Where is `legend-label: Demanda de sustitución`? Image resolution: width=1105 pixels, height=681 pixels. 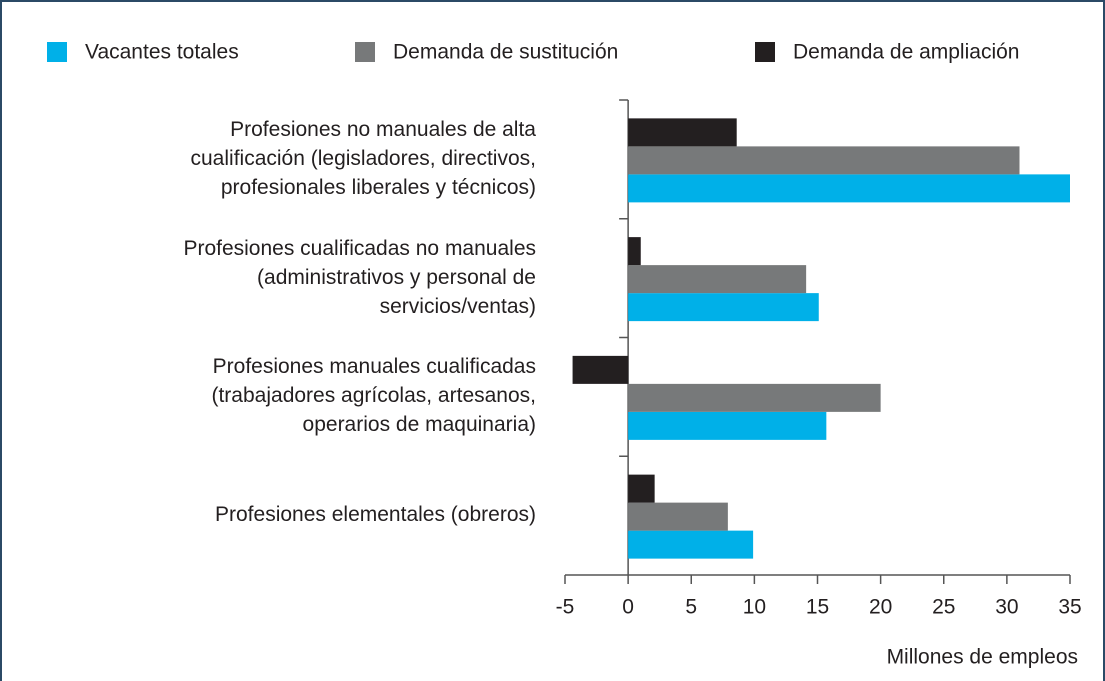
legend-label: Demanda de sustitución is located at coordinates (505, 52).